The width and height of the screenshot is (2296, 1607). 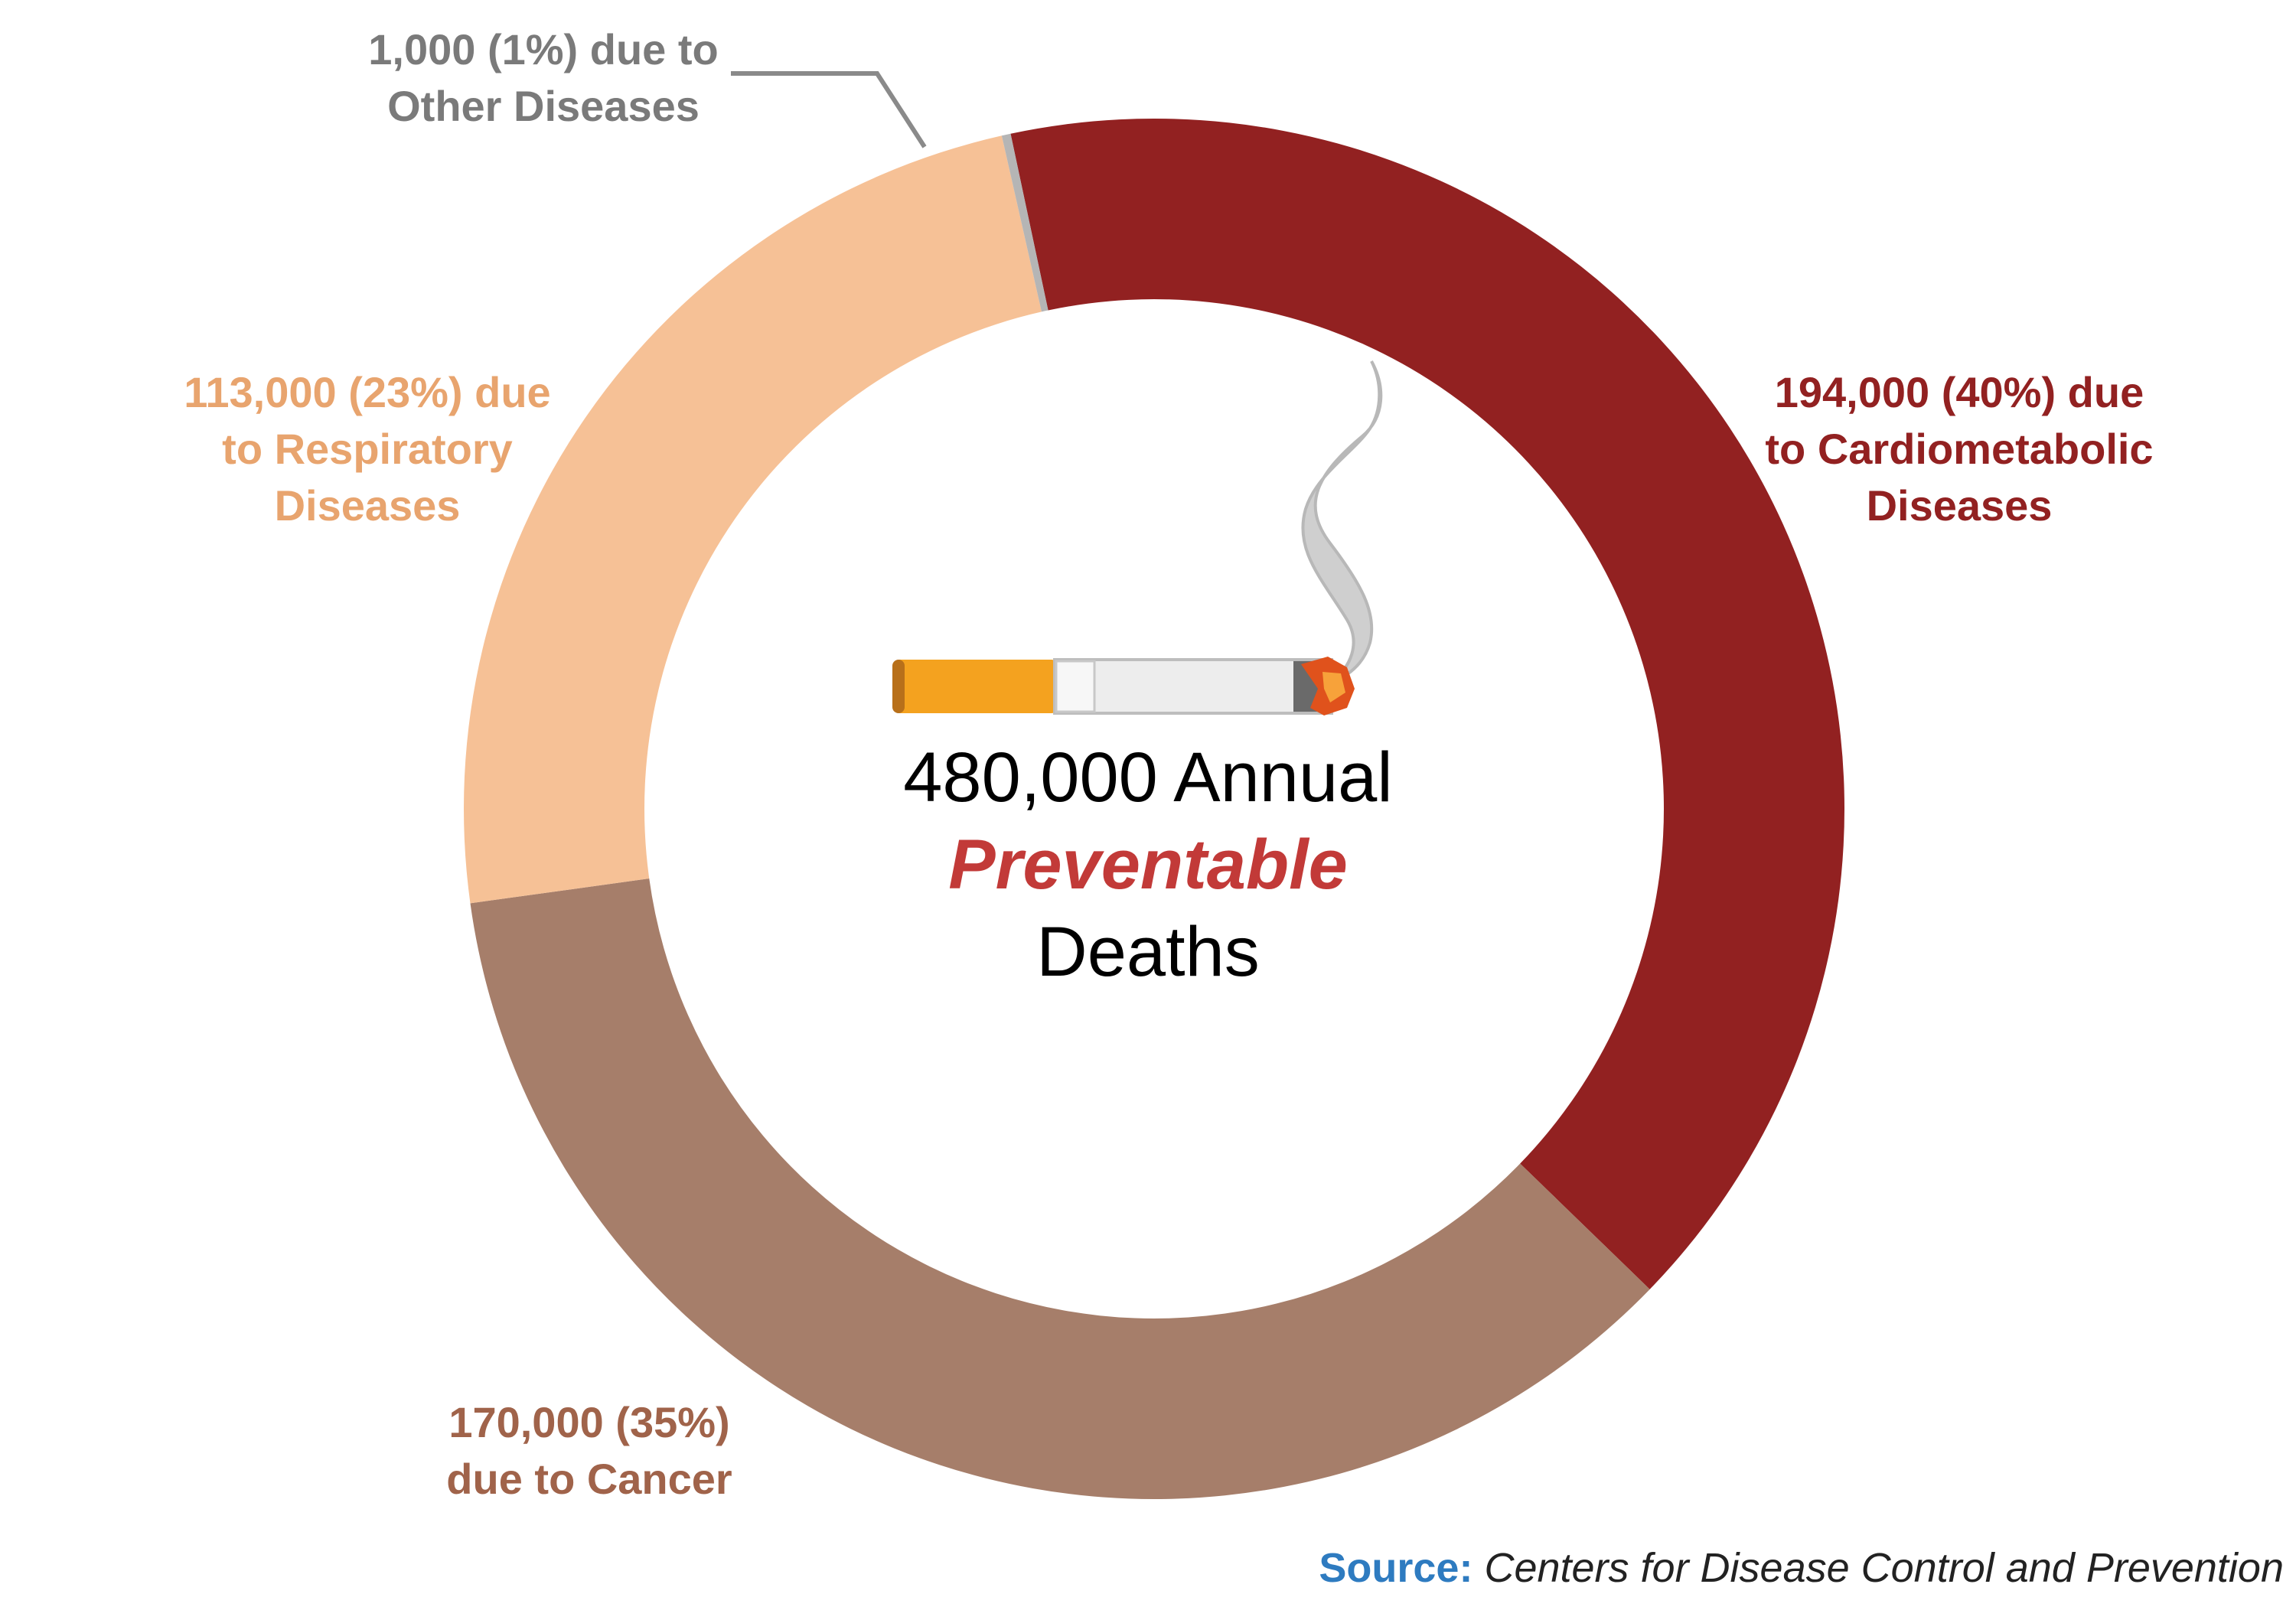 What do you see at coordinates (1396, 1568) in the screenshot?
I see `source-label: Source:` at bounding box center [1396, 1568].